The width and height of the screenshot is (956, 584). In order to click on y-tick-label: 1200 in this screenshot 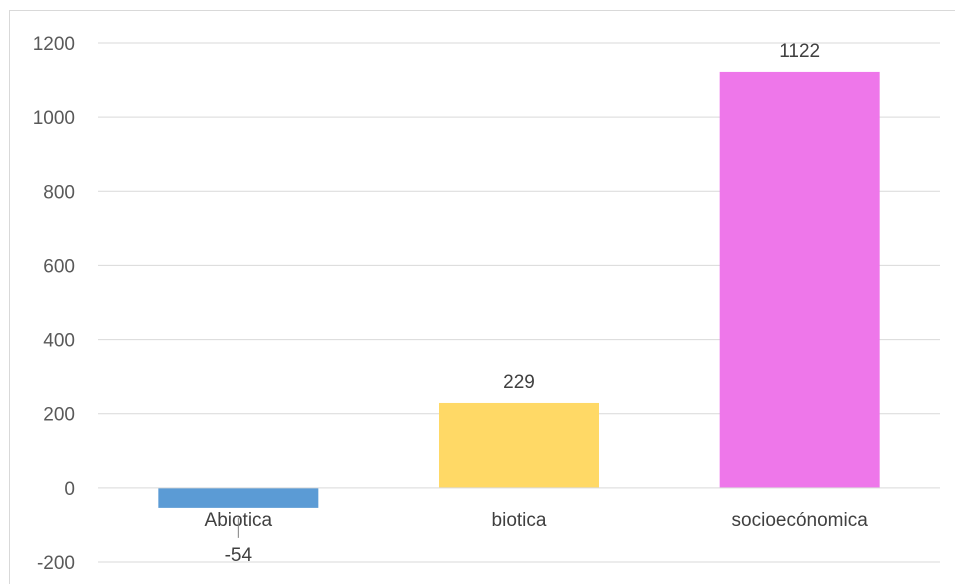, I will do `click(54, 44)`.